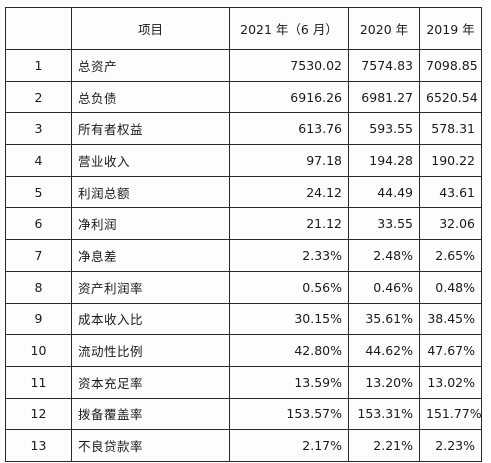  I want to click on value-2020: 44.62%, so click(384, 350).